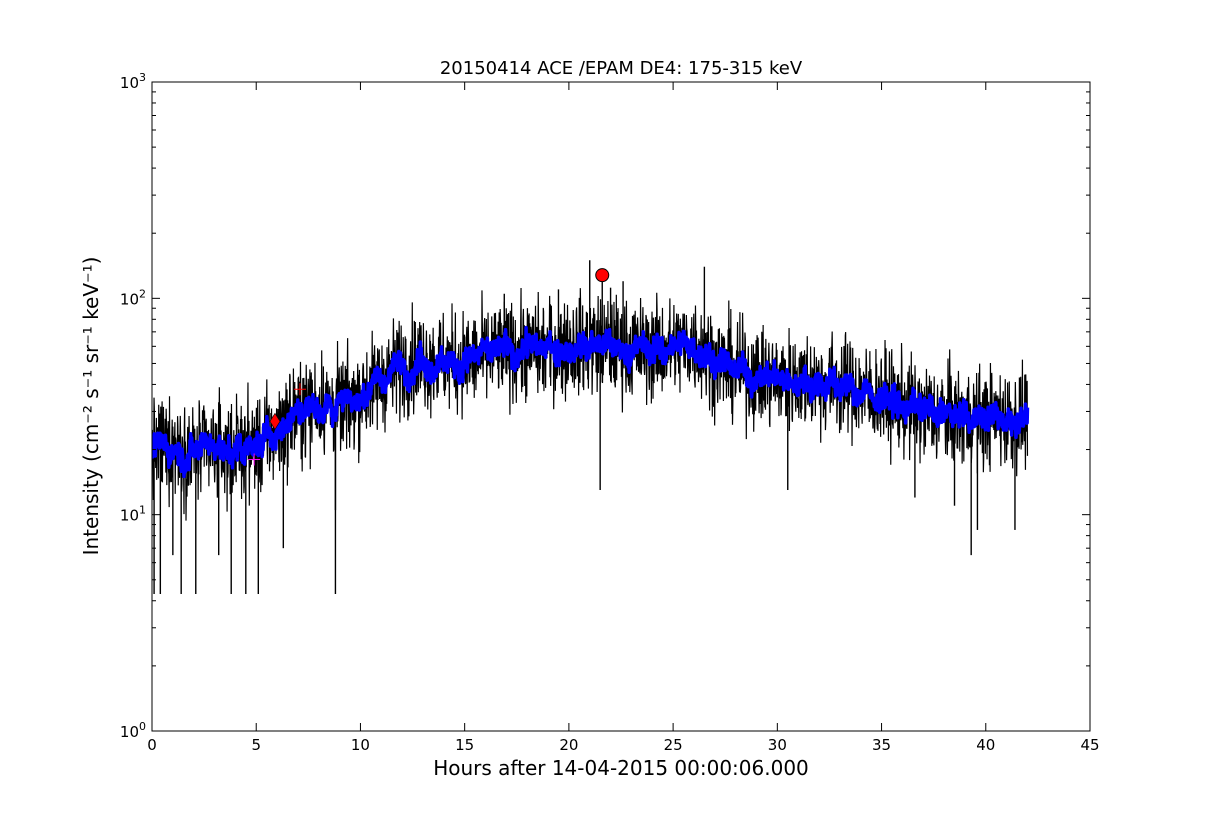  I want to click on x-tick-label: 45, so click(1089, 745).